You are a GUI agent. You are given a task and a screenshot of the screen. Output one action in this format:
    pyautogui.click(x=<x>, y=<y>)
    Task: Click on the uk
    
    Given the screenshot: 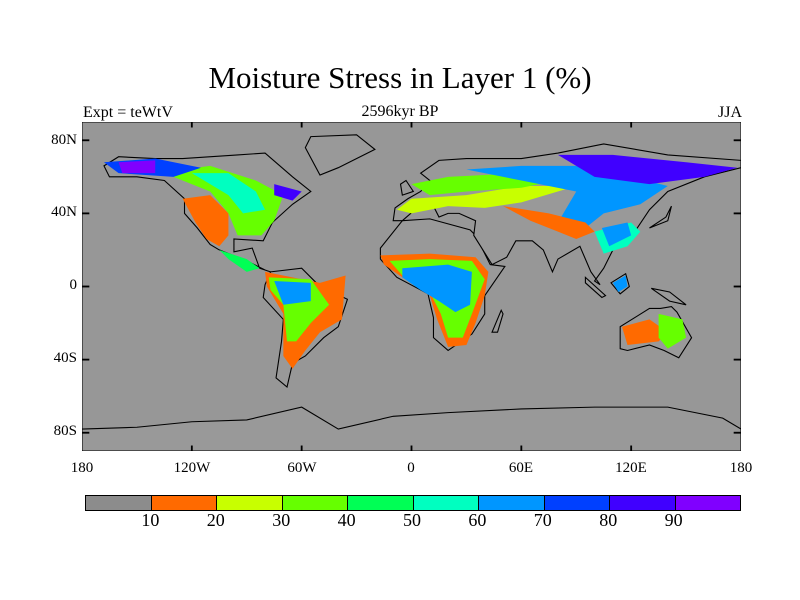 What is the action you would take?
    pyautogui.click(x=407, y=187)
    